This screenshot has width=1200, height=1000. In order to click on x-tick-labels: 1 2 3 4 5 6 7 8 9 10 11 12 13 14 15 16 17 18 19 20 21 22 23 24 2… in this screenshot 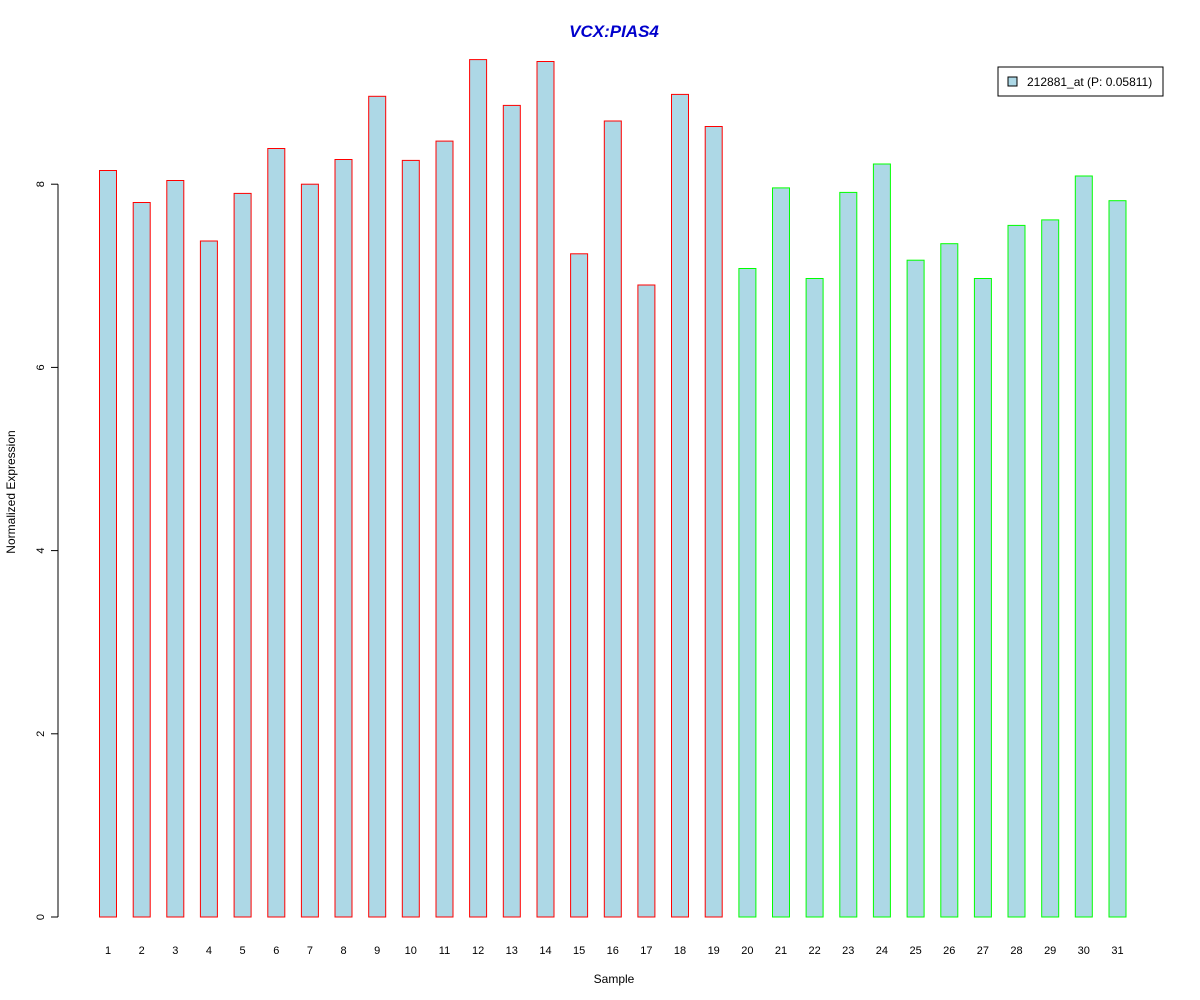, I will do `click(614, 951)`.